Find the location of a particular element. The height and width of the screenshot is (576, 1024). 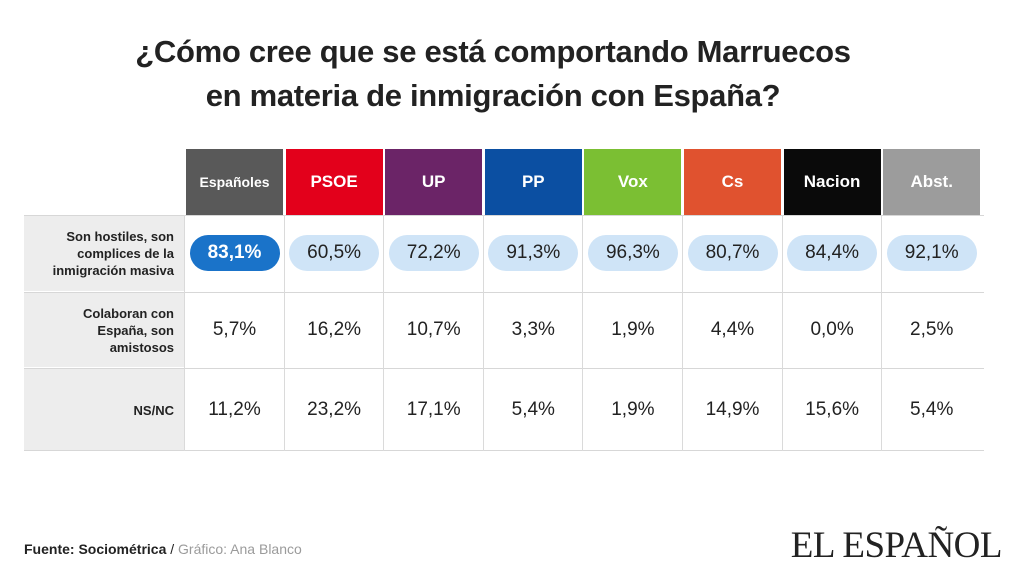

column-header-3: PP is located at coordinates (533, 182).